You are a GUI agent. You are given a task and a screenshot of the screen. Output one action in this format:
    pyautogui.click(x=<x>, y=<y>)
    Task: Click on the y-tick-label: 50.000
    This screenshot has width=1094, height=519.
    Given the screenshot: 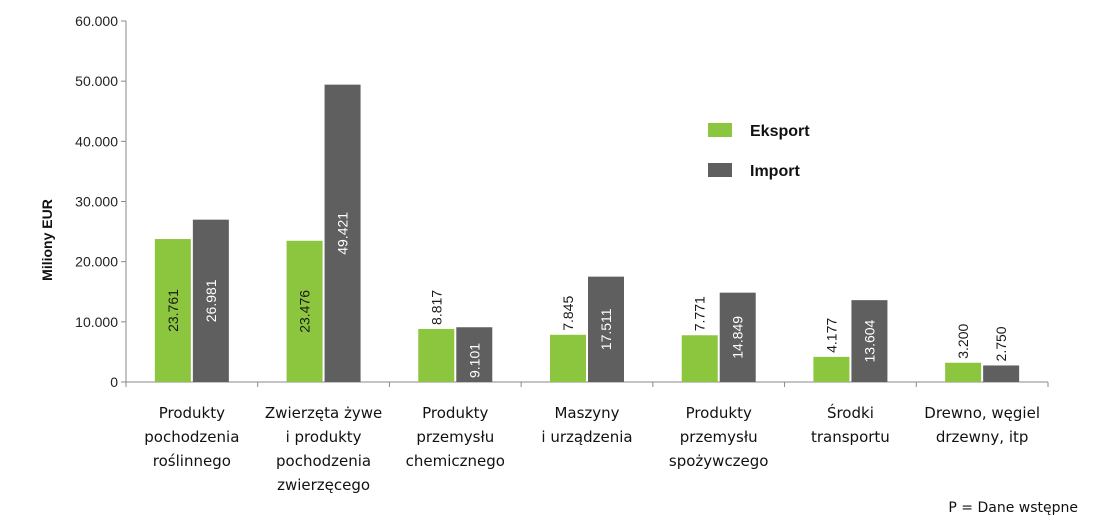 What is the action you would take?
    pyautogui.click(x=96, y=81)
    